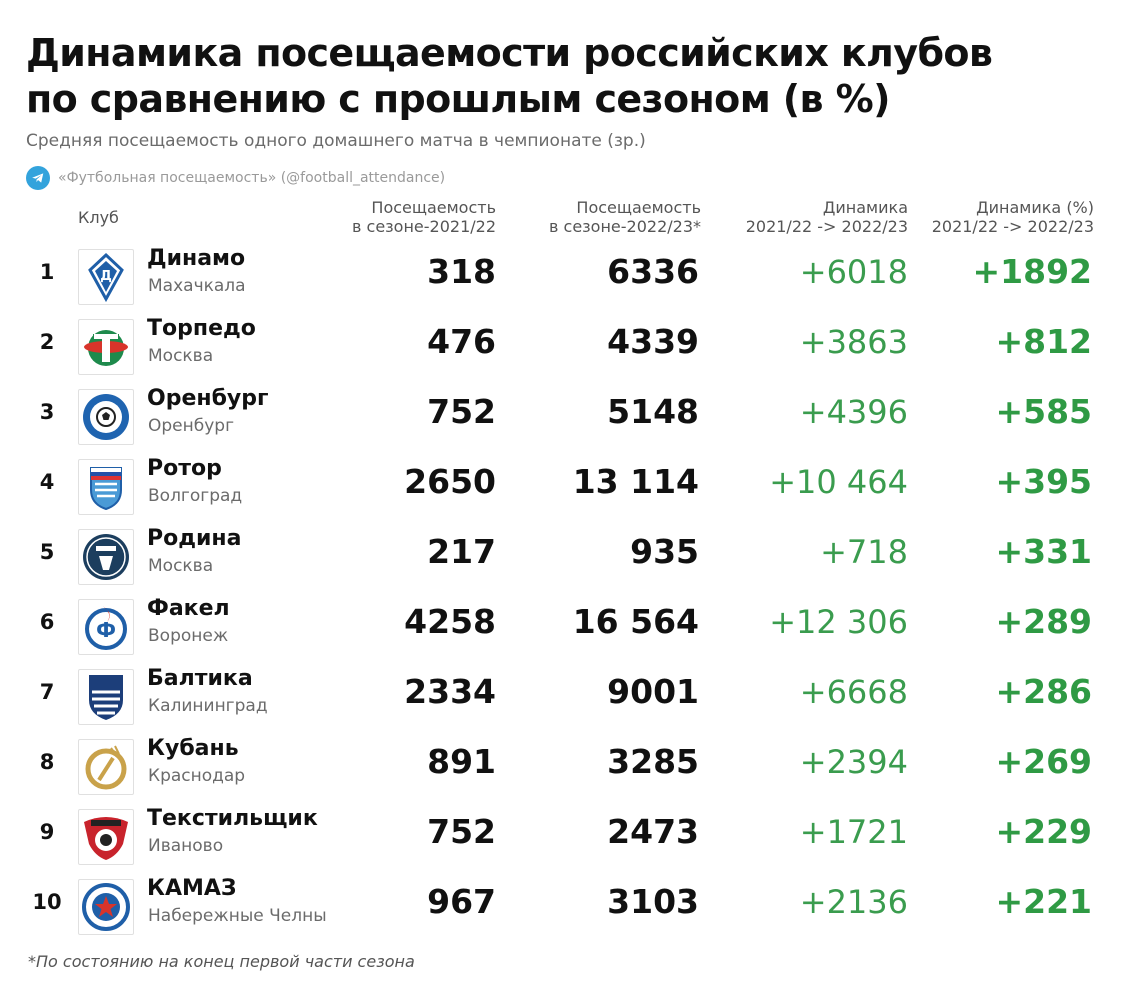 Image resolution: width=1128 pixels, height=993 pixels. I want to click on attendance-2022-23: 5148, so click(653, 411).